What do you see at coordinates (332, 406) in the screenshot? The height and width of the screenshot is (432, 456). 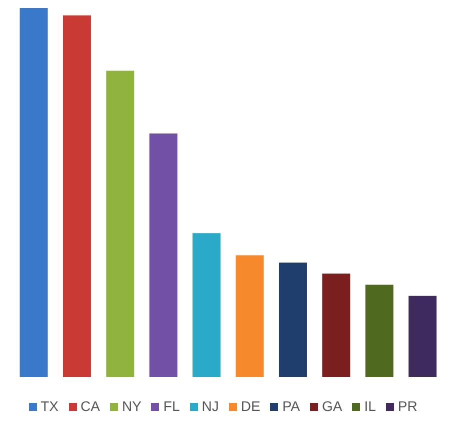 I see `legend-label: GA` at bounding box center [332, 406].